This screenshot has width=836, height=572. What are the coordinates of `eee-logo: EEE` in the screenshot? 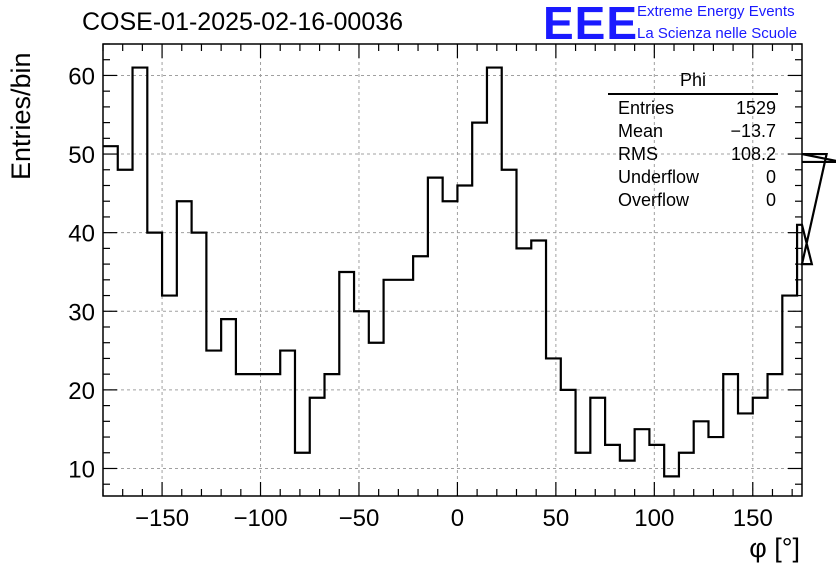 It's located at (591, 24).